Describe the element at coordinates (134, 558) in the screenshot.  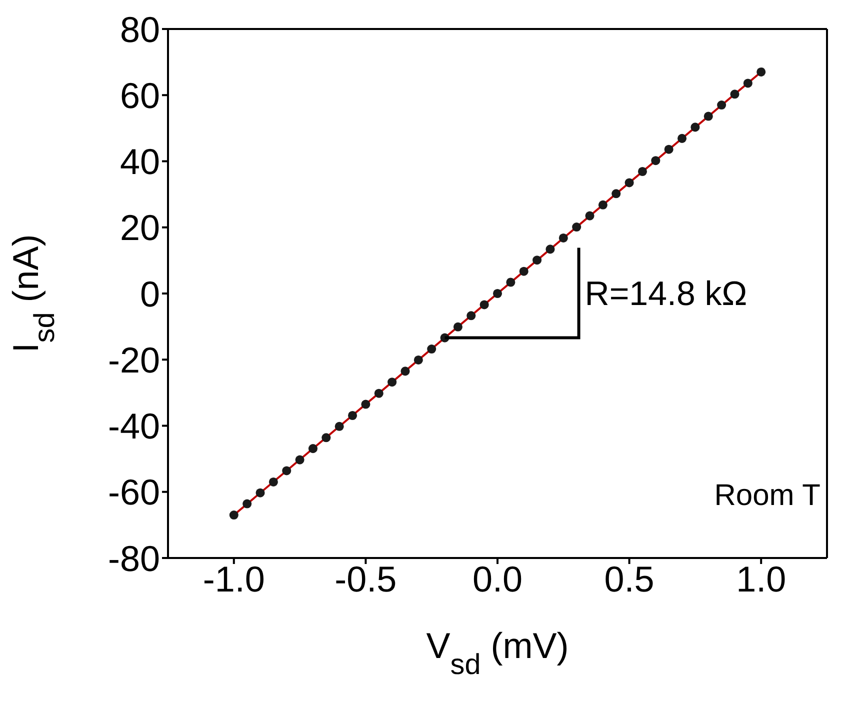
I see `y-tick-label: -80` at that location.